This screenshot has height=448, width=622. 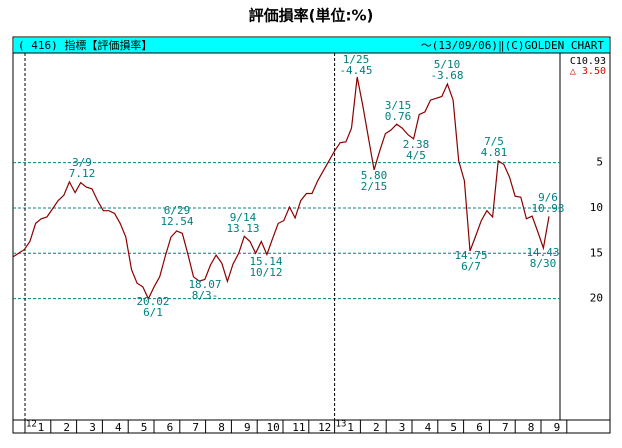 I want to click on x-tick-label: 10, so click(x=272, y=427).